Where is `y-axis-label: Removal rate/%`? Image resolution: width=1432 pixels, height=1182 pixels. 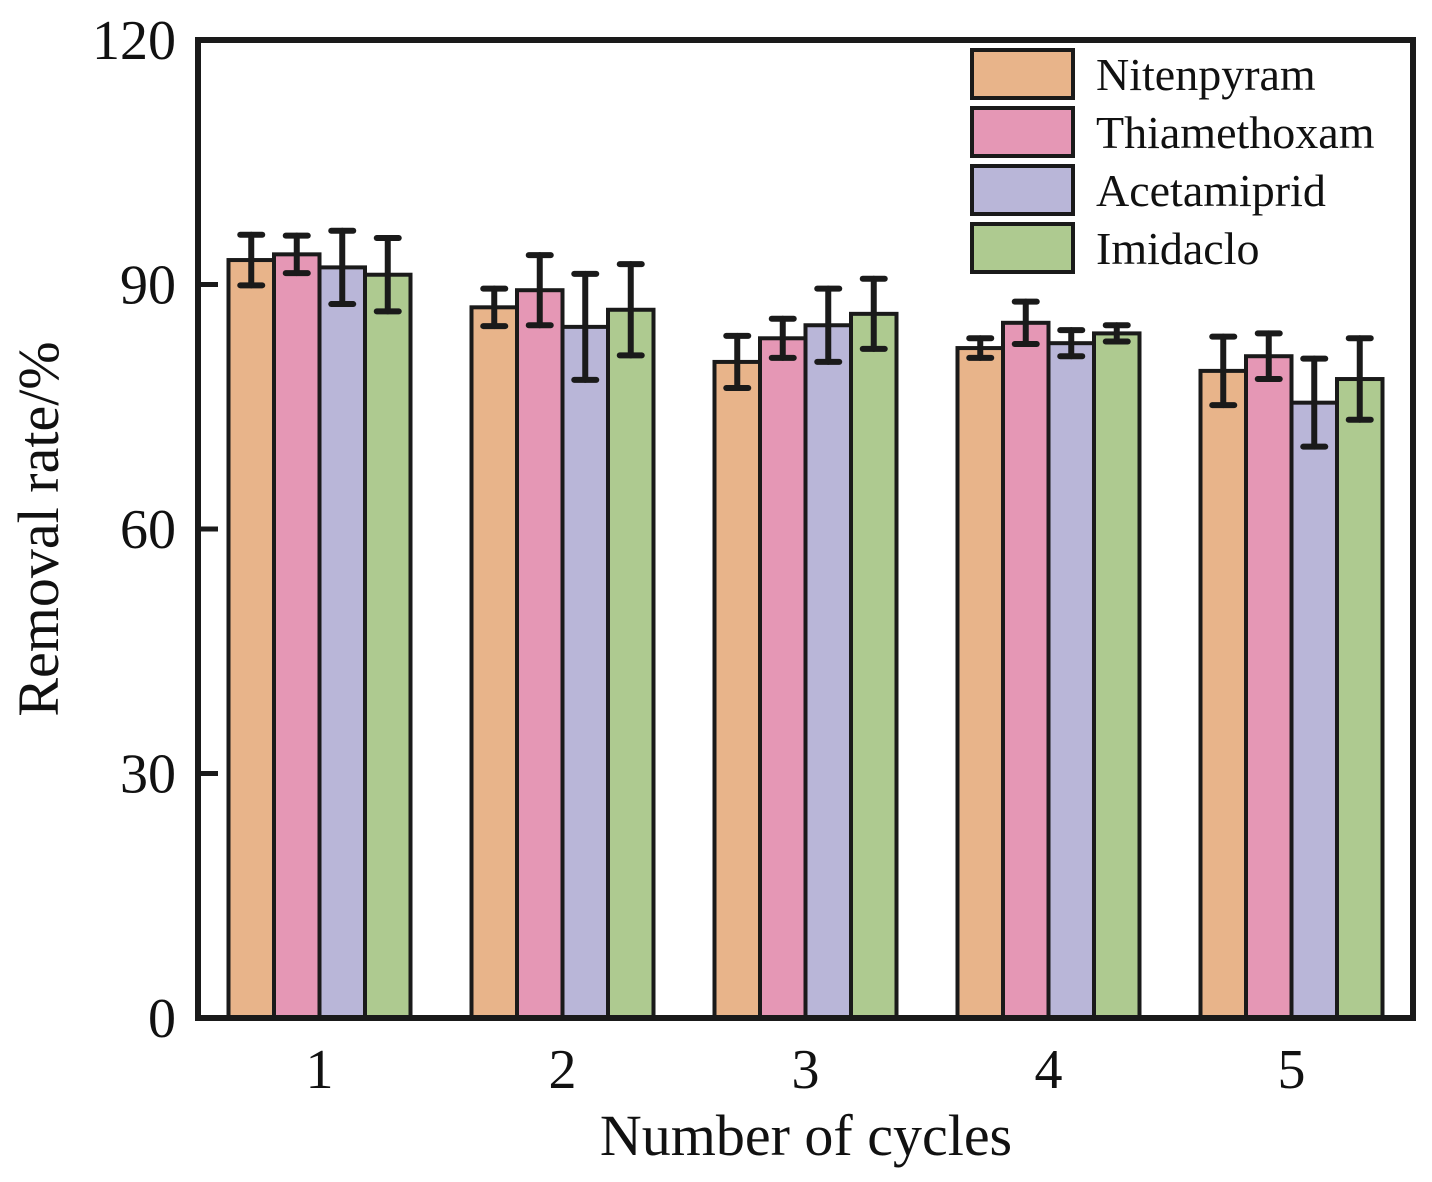 y-axis-label: Removal rate/% is located at coordinates (38, 528).